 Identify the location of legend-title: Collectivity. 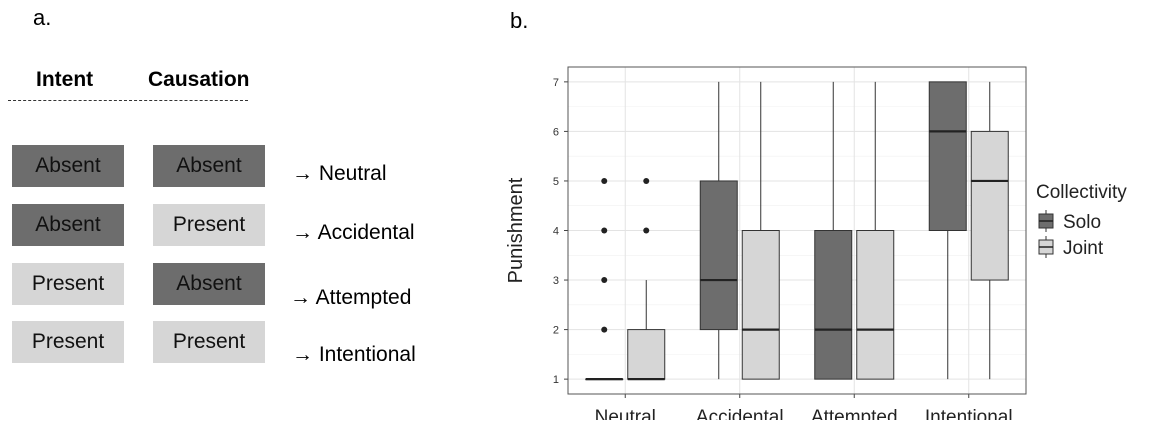
(1081, 192).